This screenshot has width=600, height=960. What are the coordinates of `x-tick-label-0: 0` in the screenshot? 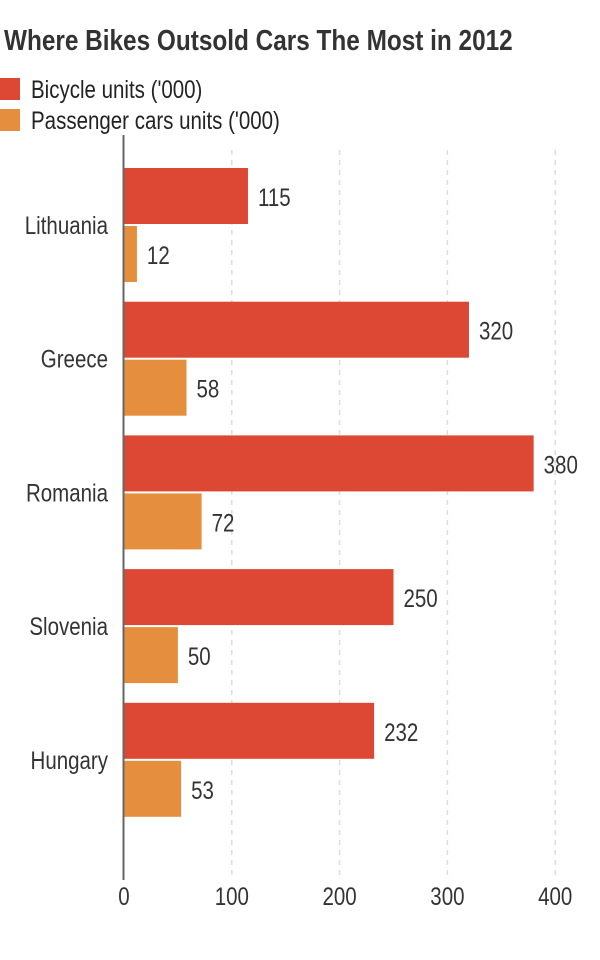 It's located at (123, 896).